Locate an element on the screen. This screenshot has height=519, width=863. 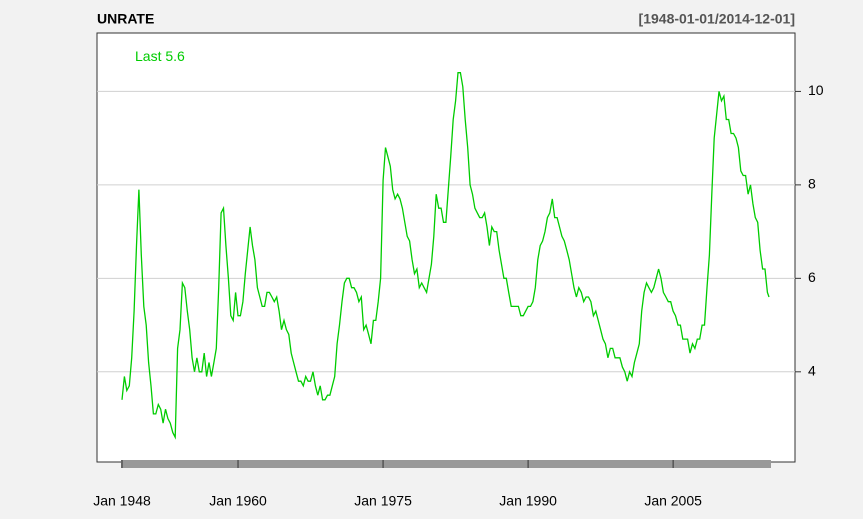
y-tick-label: 4 is located at coordinates (812, 371).